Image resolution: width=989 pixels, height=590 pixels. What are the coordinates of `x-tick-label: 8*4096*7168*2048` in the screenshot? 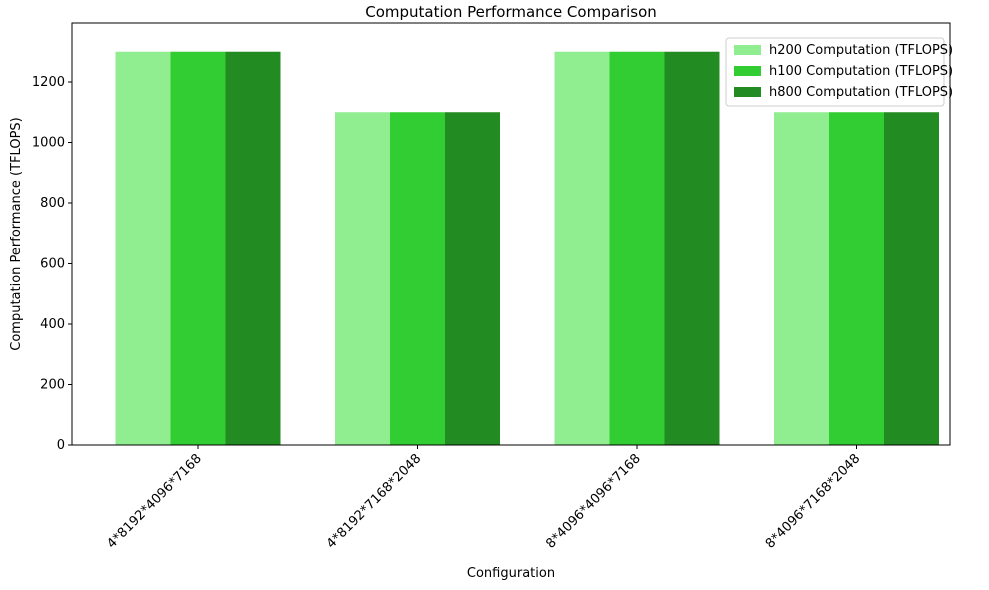 It's located at (813, 501).